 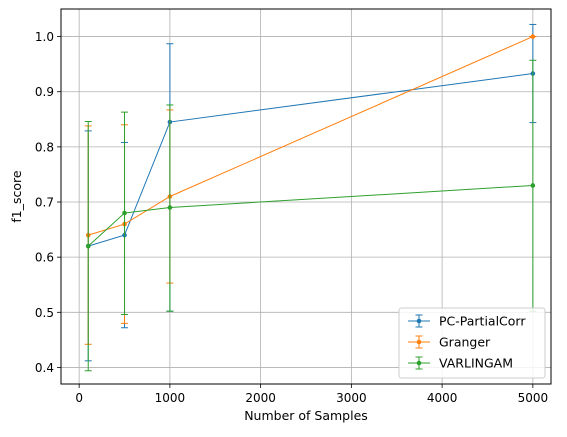 What do you see at coordinates (482, 321) in the screenshot?
I see `legend-label: PC-PartialCorr` at bounding box center [482, 321].